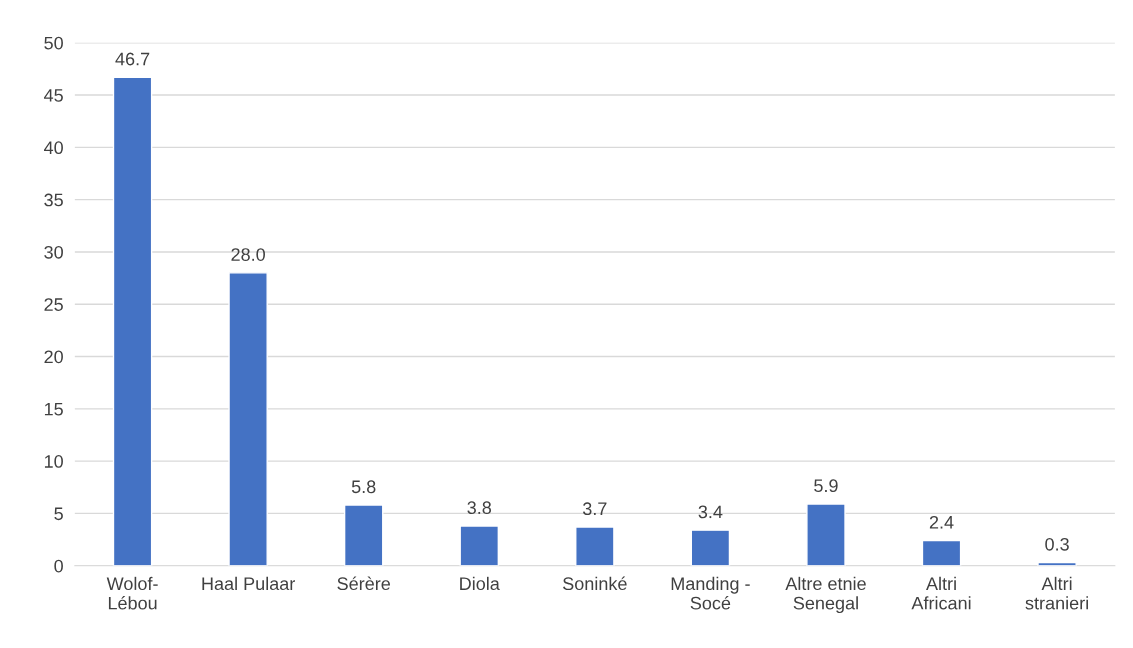 Image resolution: width=1133 pixels, height=648 pixels. I want to click on x-tick-label: Altri Africani, so click(941, 593).